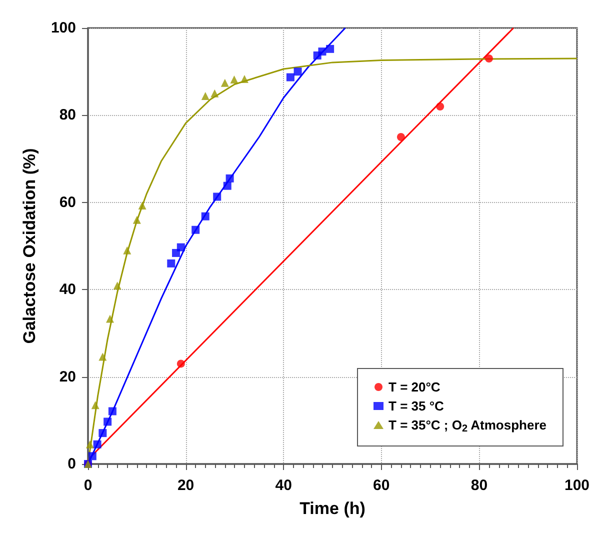 This screenshot has width=601, height=534. Describe the element at coordinates (283, 485) in the screenshot. I see `x-tick-label: 40` at that location.